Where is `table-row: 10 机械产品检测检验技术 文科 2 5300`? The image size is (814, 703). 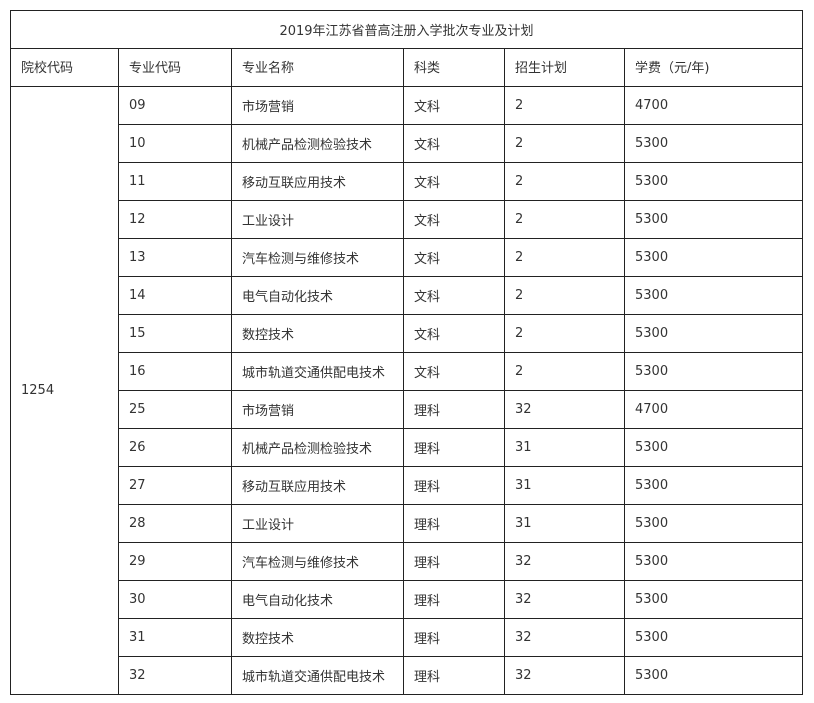
table-row: 10 机械产品检测检验技术 文科 2 5300 is located at coordinates (407, 143).